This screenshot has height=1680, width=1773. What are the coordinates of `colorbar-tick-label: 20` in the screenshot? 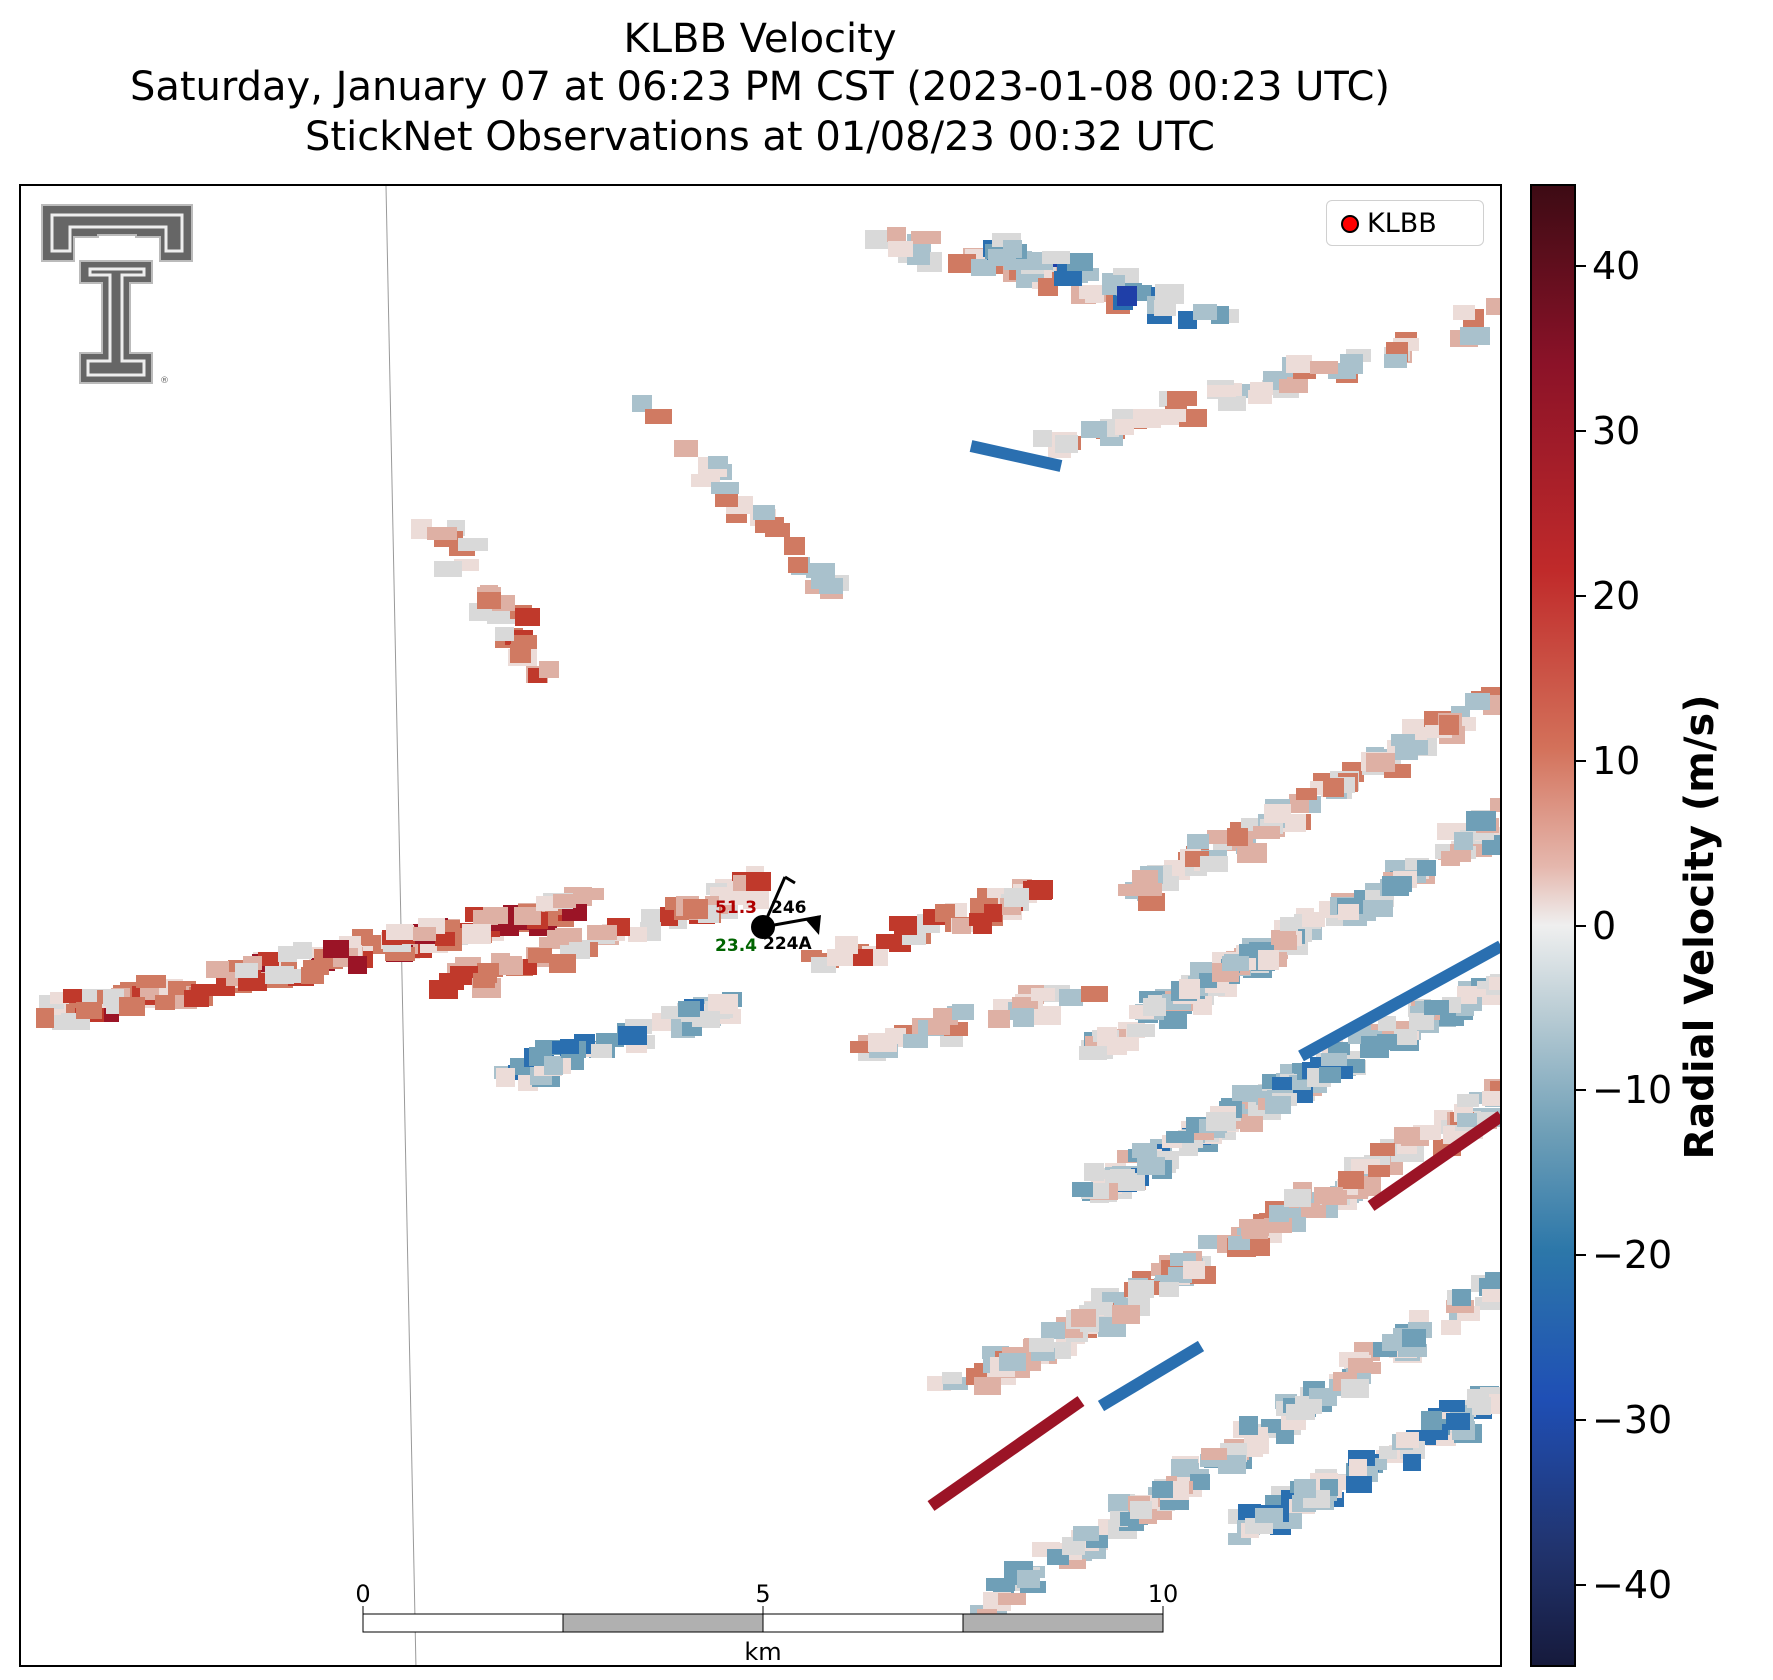 It's located at (1616, 595).